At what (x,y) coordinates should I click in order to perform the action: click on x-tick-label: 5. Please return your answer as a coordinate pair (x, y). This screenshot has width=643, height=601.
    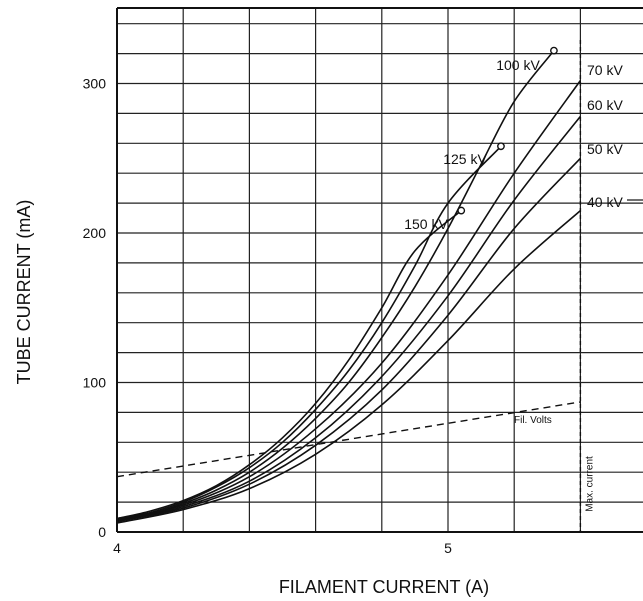
    Looking at the image, I should click on (448, 548).